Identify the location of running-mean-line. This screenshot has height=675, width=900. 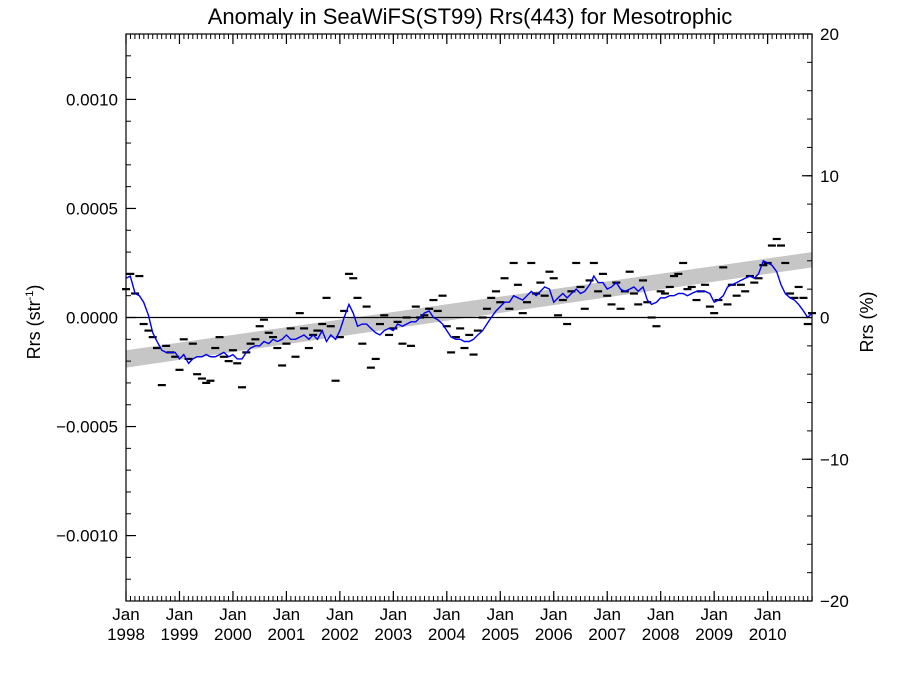
(469, 312).